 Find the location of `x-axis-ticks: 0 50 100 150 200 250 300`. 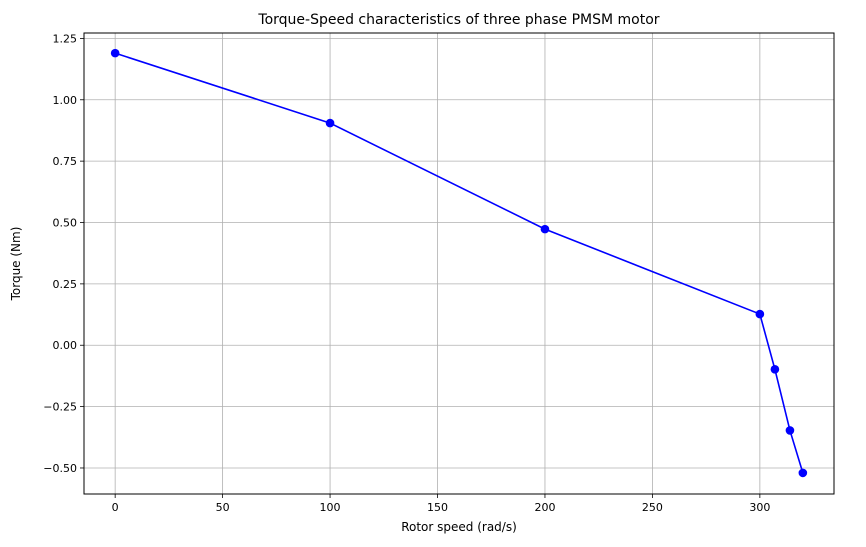

x-axis-ticks: 0 50 100 150 200 250 300 is located at coordinates (441, 504).